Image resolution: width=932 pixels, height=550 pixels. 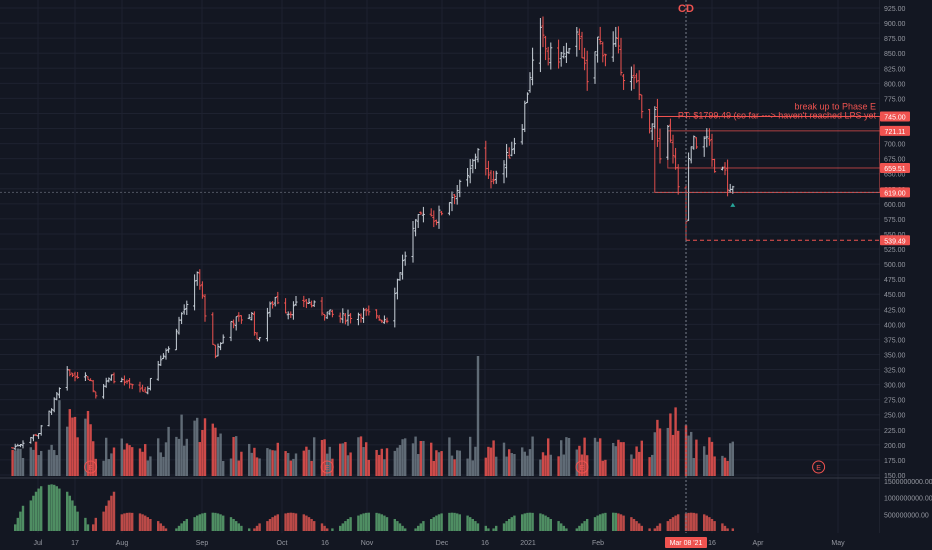 I want to click on y-tick-label: 475.00, so click(x=895, y=280).